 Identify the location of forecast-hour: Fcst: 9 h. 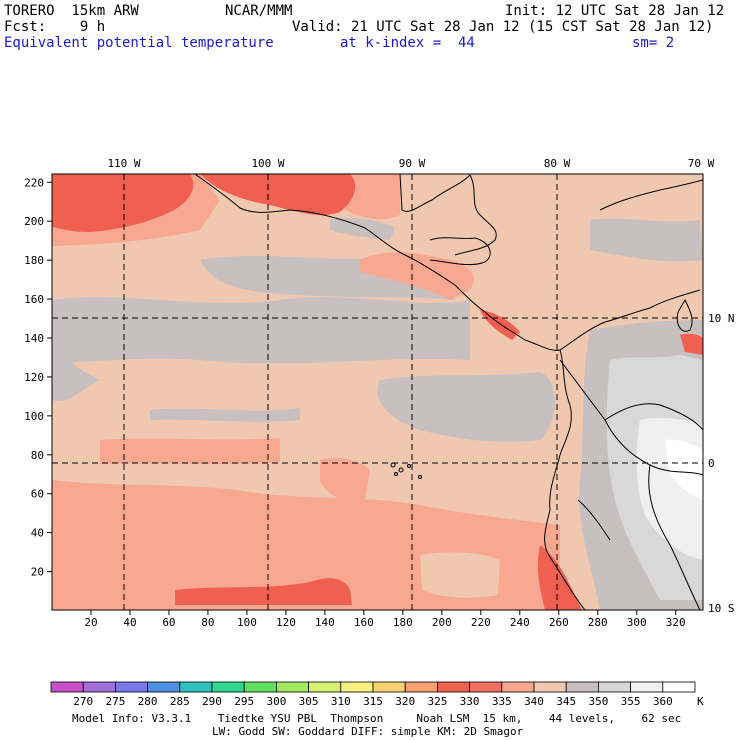
(55, 27).